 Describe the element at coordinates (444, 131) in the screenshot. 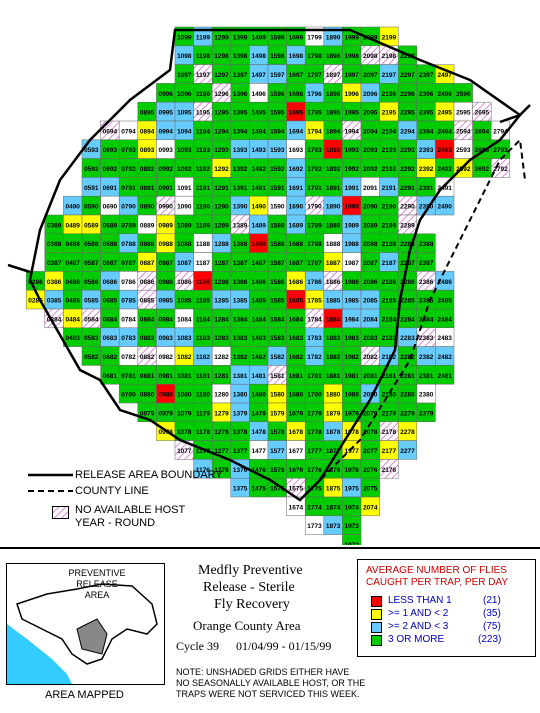

I see `grid-cell-label: 2494` at that location.